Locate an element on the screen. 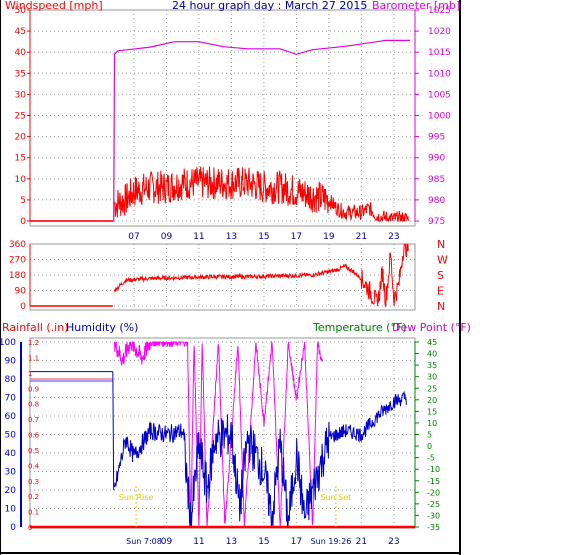 The height and width of the screenshot is (555, 577). p1-windspeed-tick: 35 is located at coordinates (20, 74).